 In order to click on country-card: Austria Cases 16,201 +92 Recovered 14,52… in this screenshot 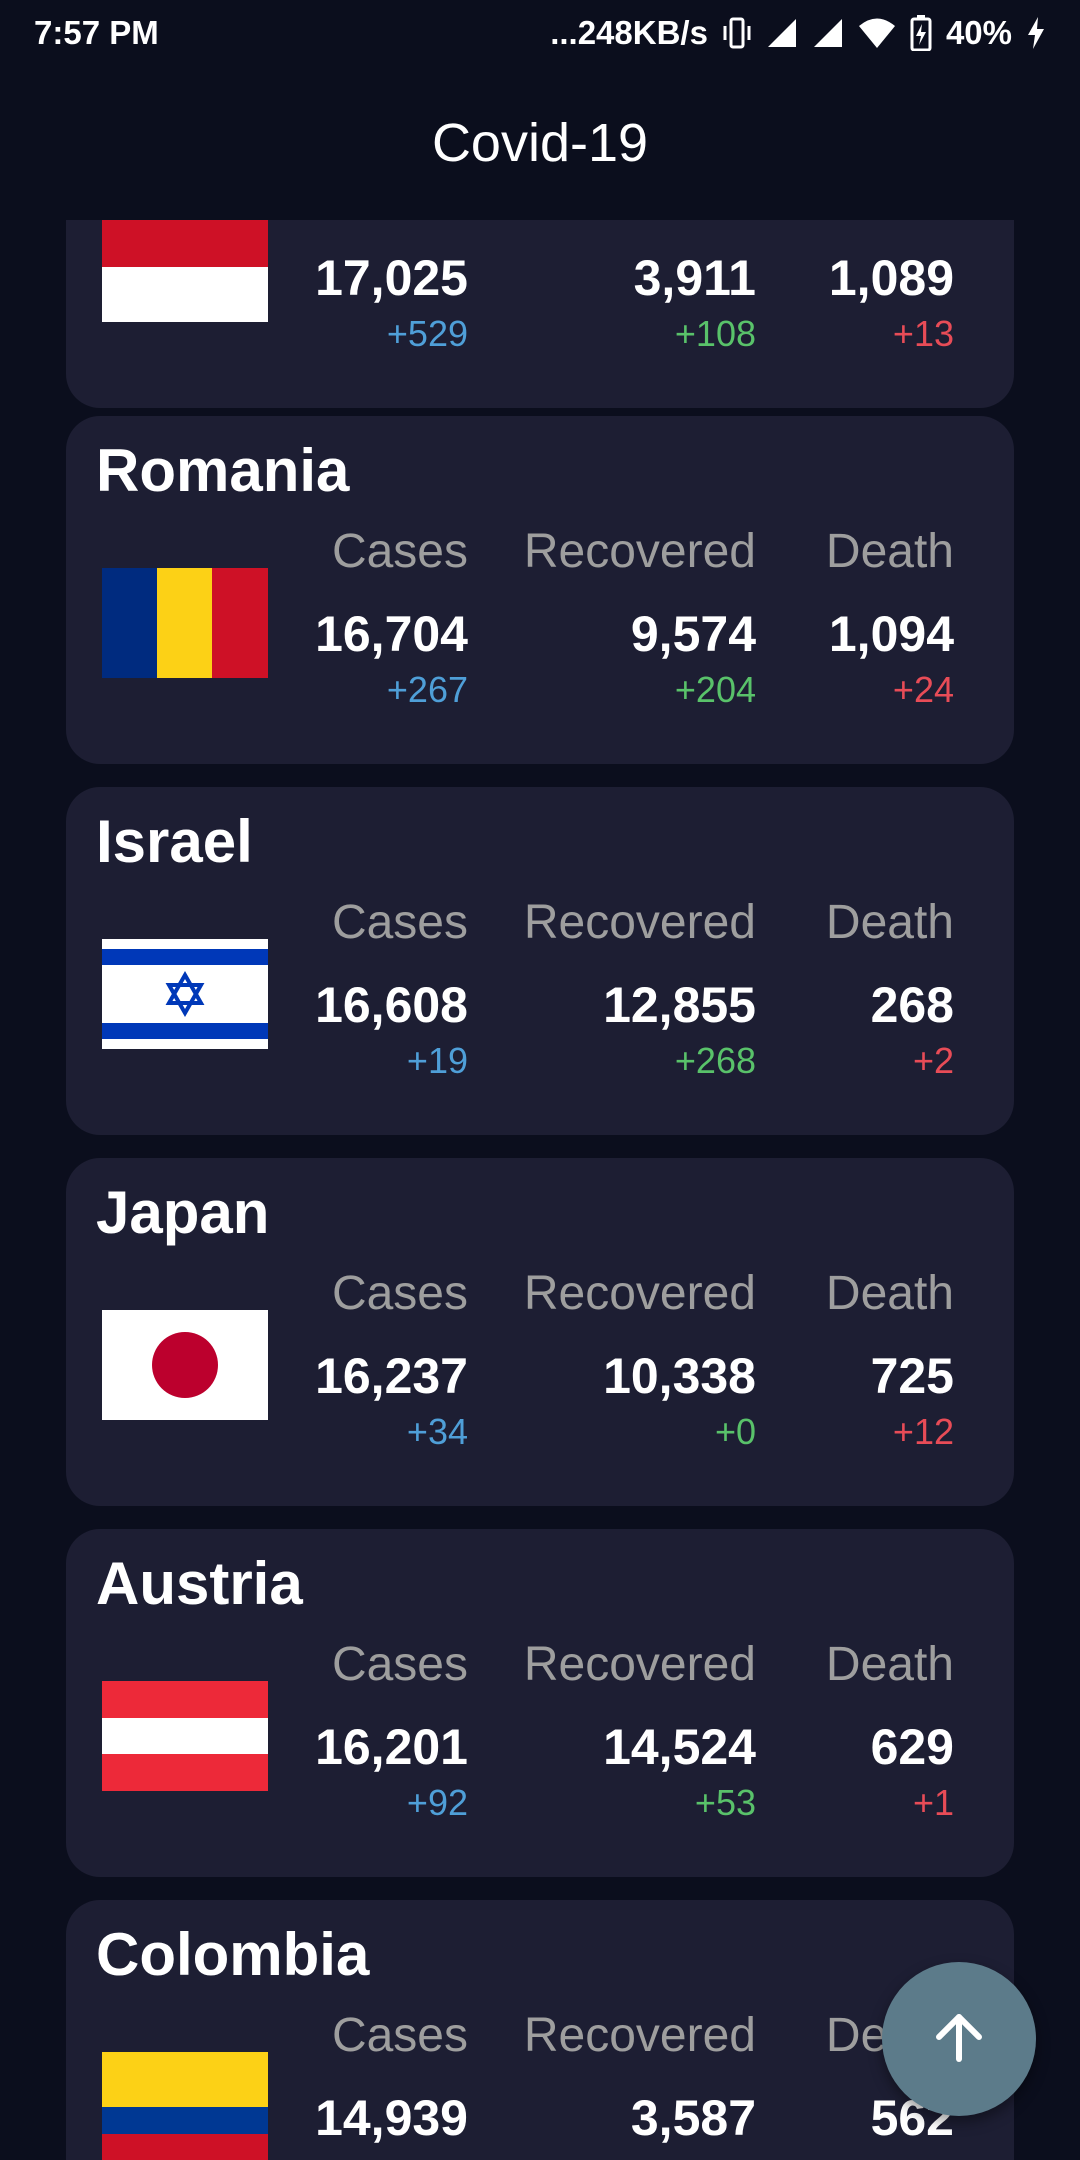, I will do `click(540, 1703)`.